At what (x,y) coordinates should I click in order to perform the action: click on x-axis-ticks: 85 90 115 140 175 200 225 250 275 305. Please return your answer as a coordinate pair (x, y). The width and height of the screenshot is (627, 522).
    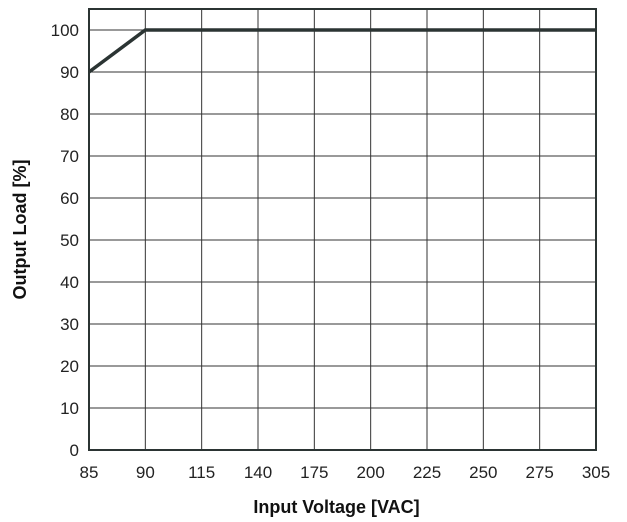
    Looking at the image, I should click on (345, 472).